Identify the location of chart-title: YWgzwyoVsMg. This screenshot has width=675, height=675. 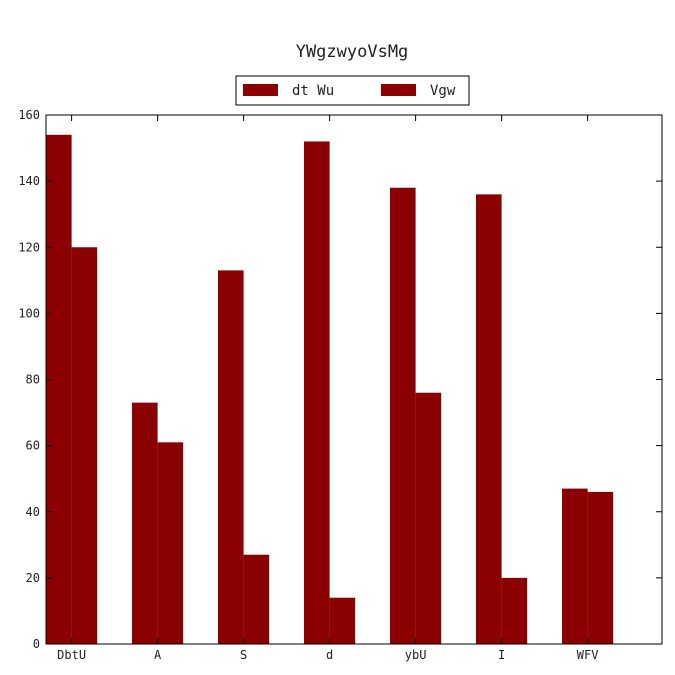
(352, 52).